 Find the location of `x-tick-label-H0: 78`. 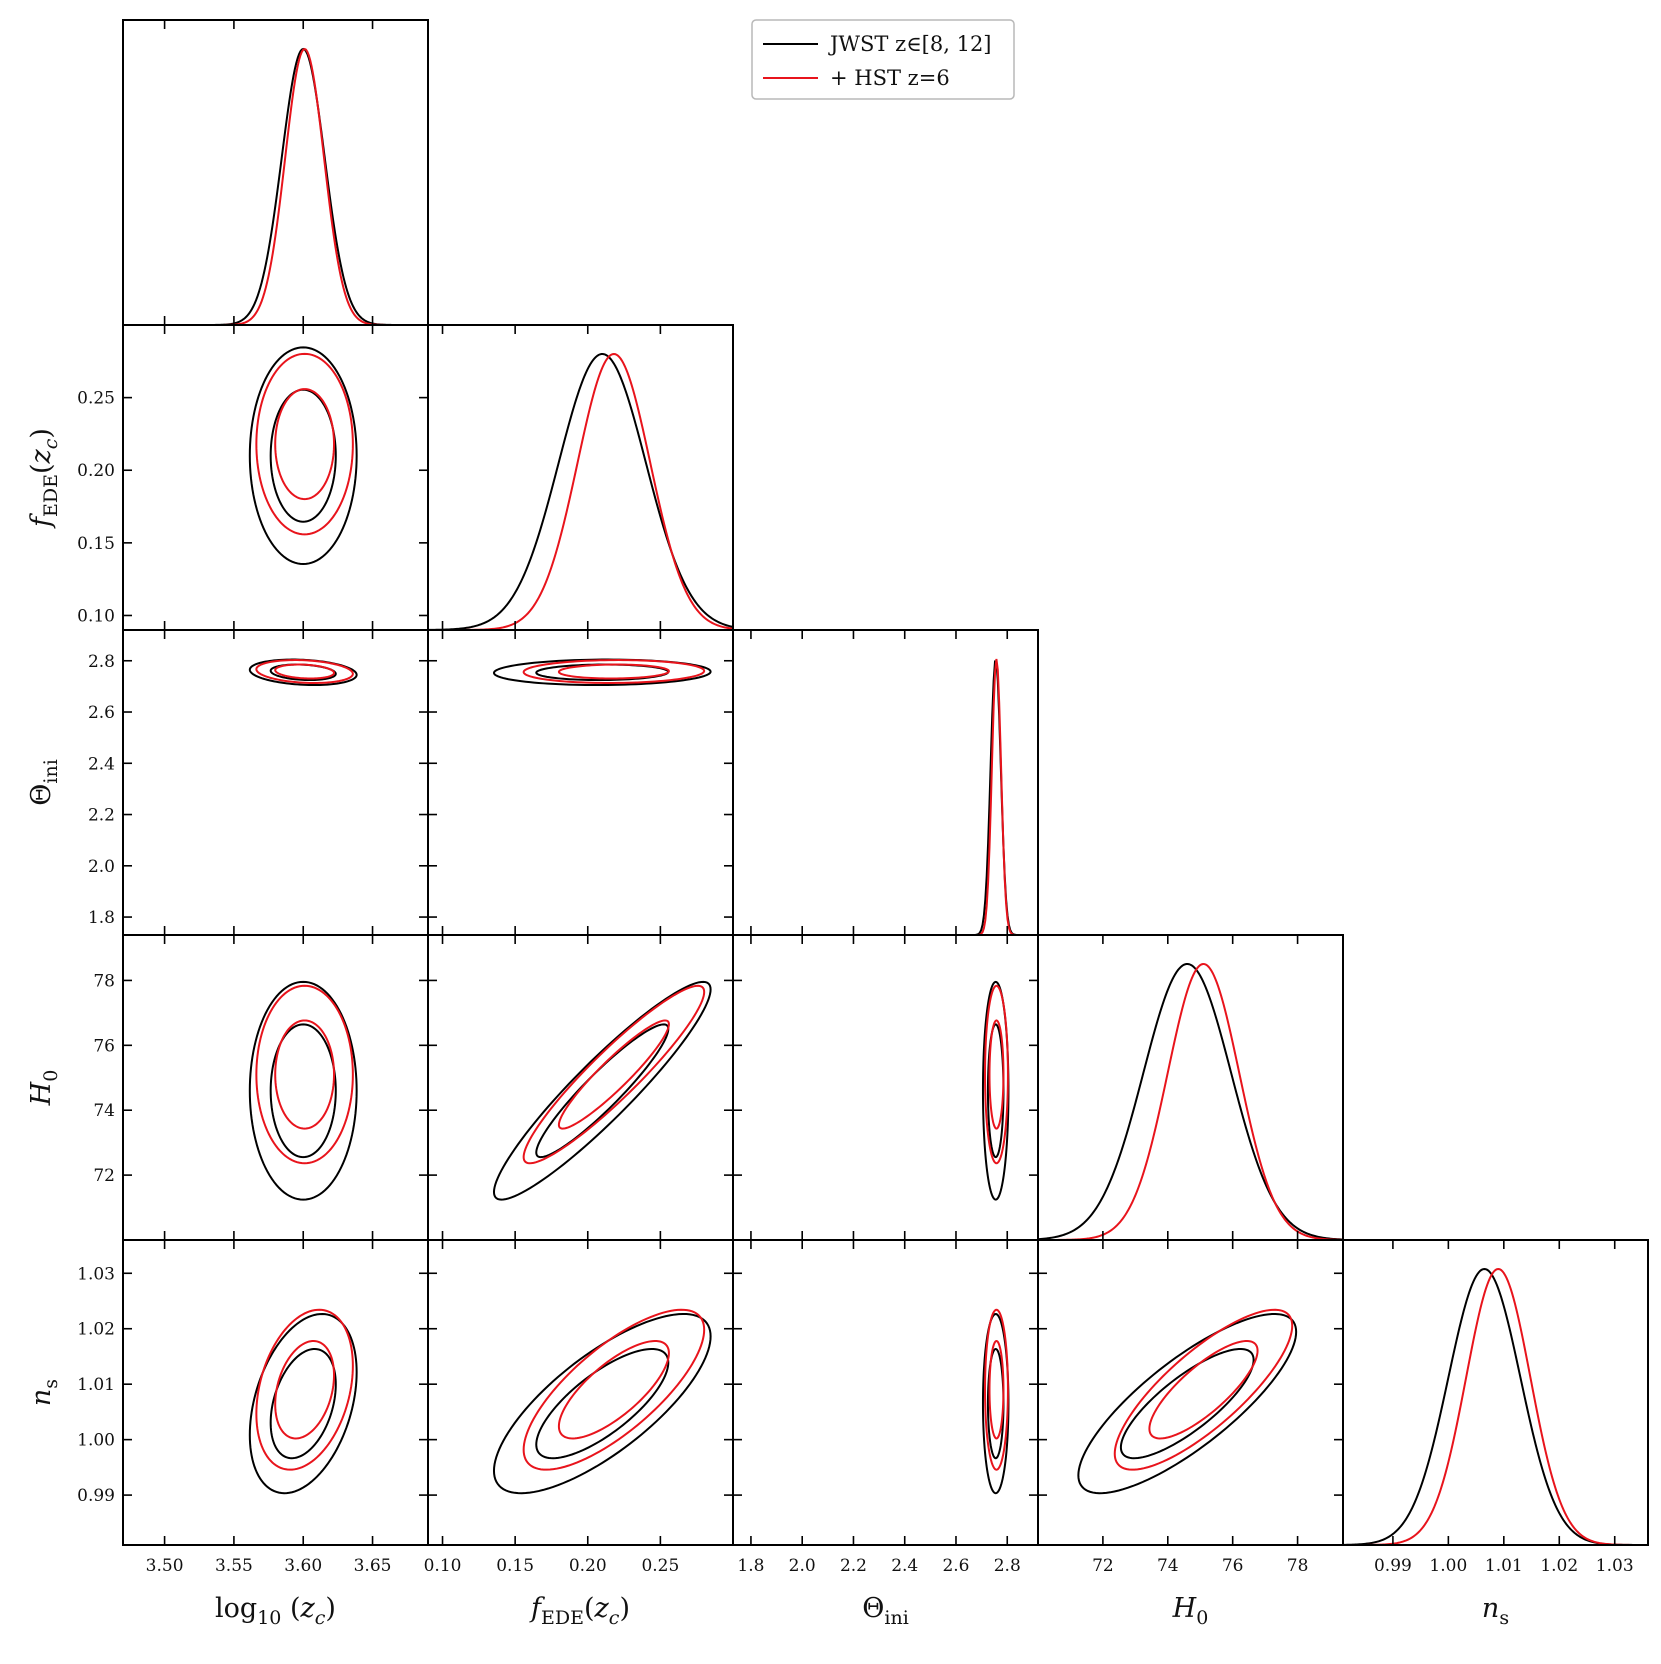

x-tick-label-H0: 78 is located at coordinates (1298, 1566).